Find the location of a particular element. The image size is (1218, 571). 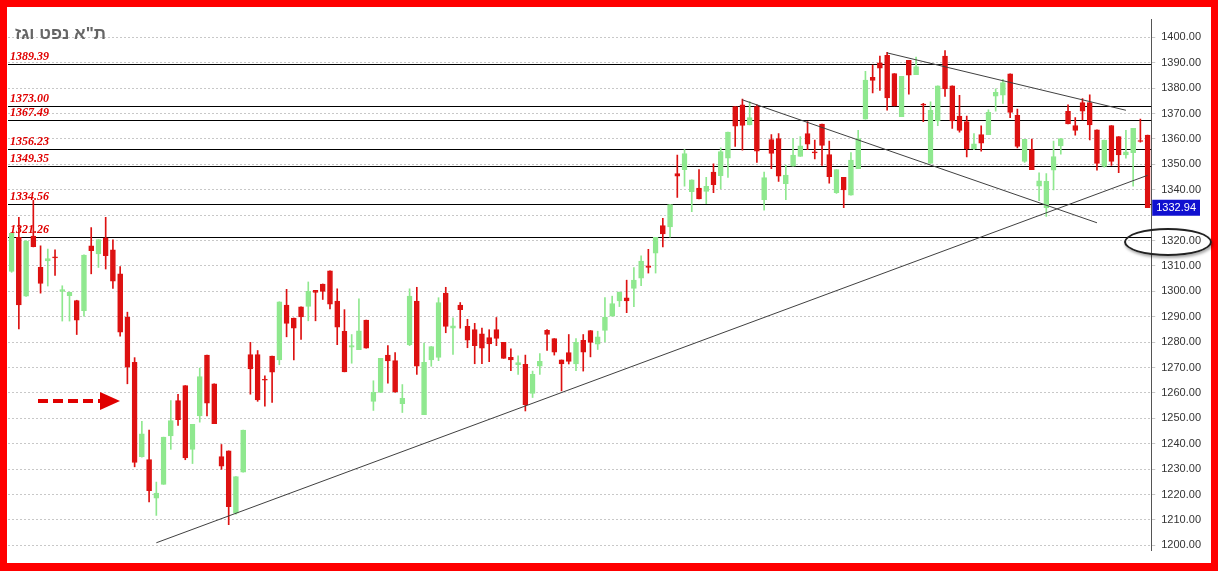

y-tick-label: 1400.00 is located at coordinates (1181, 36).